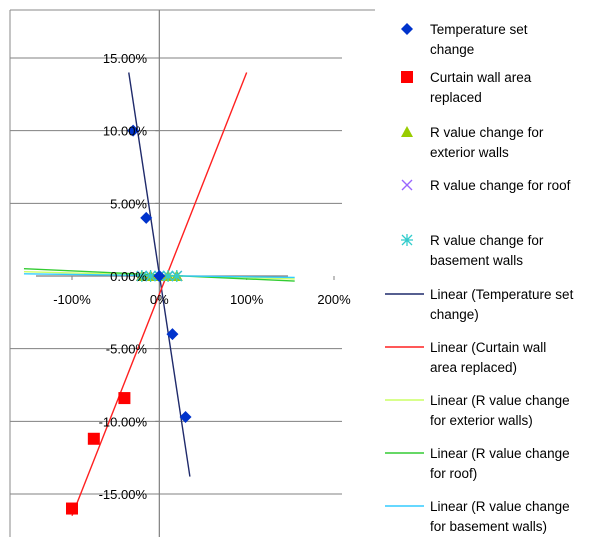  Describe the element at coordinates (247, 299) in the screenshot. I see `x-tick-label: 100%` at that location.